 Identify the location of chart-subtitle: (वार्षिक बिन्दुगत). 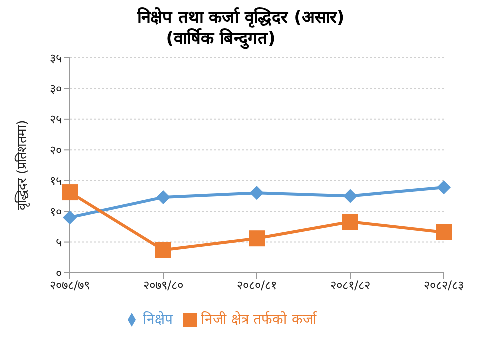
(221, 39).